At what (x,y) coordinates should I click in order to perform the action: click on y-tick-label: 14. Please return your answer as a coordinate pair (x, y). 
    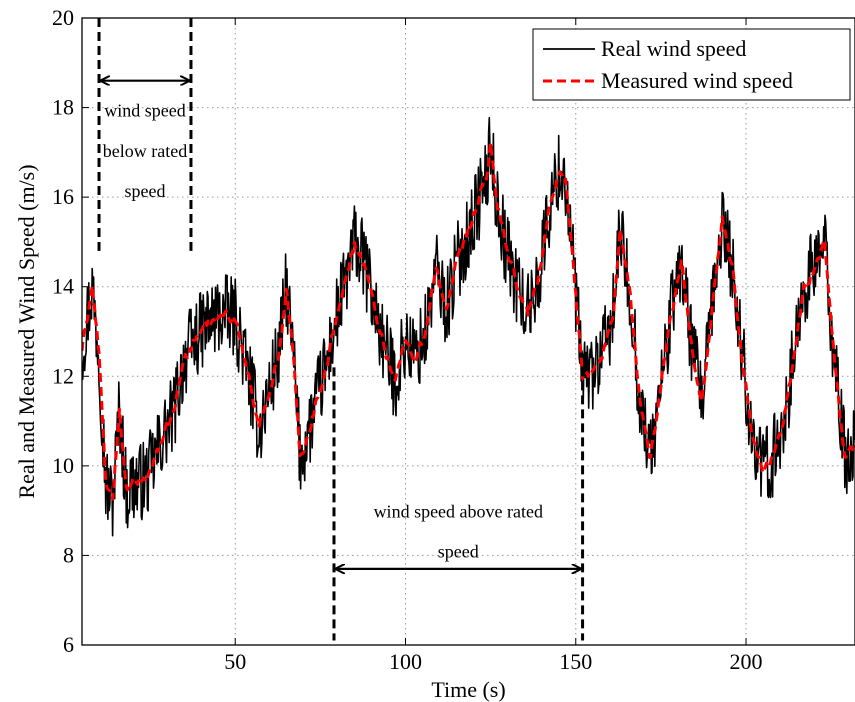
    Looking at the image, I should click on (63, 286).